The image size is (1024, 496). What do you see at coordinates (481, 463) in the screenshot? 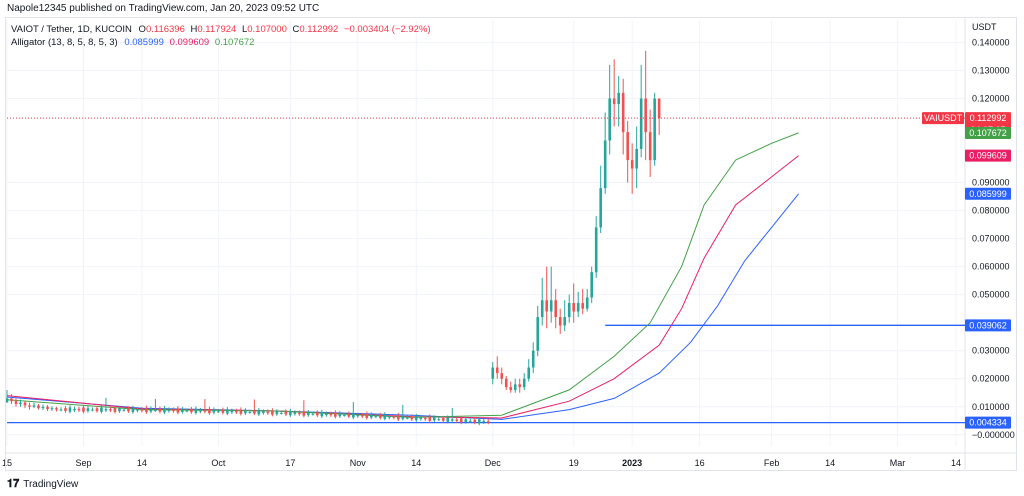
I see `time-axis: 15 Sep 14 Oct 17 Nov 14 Dec 19 2023 16 Feb 14 Mar 14` at bounding box center [481, 463].